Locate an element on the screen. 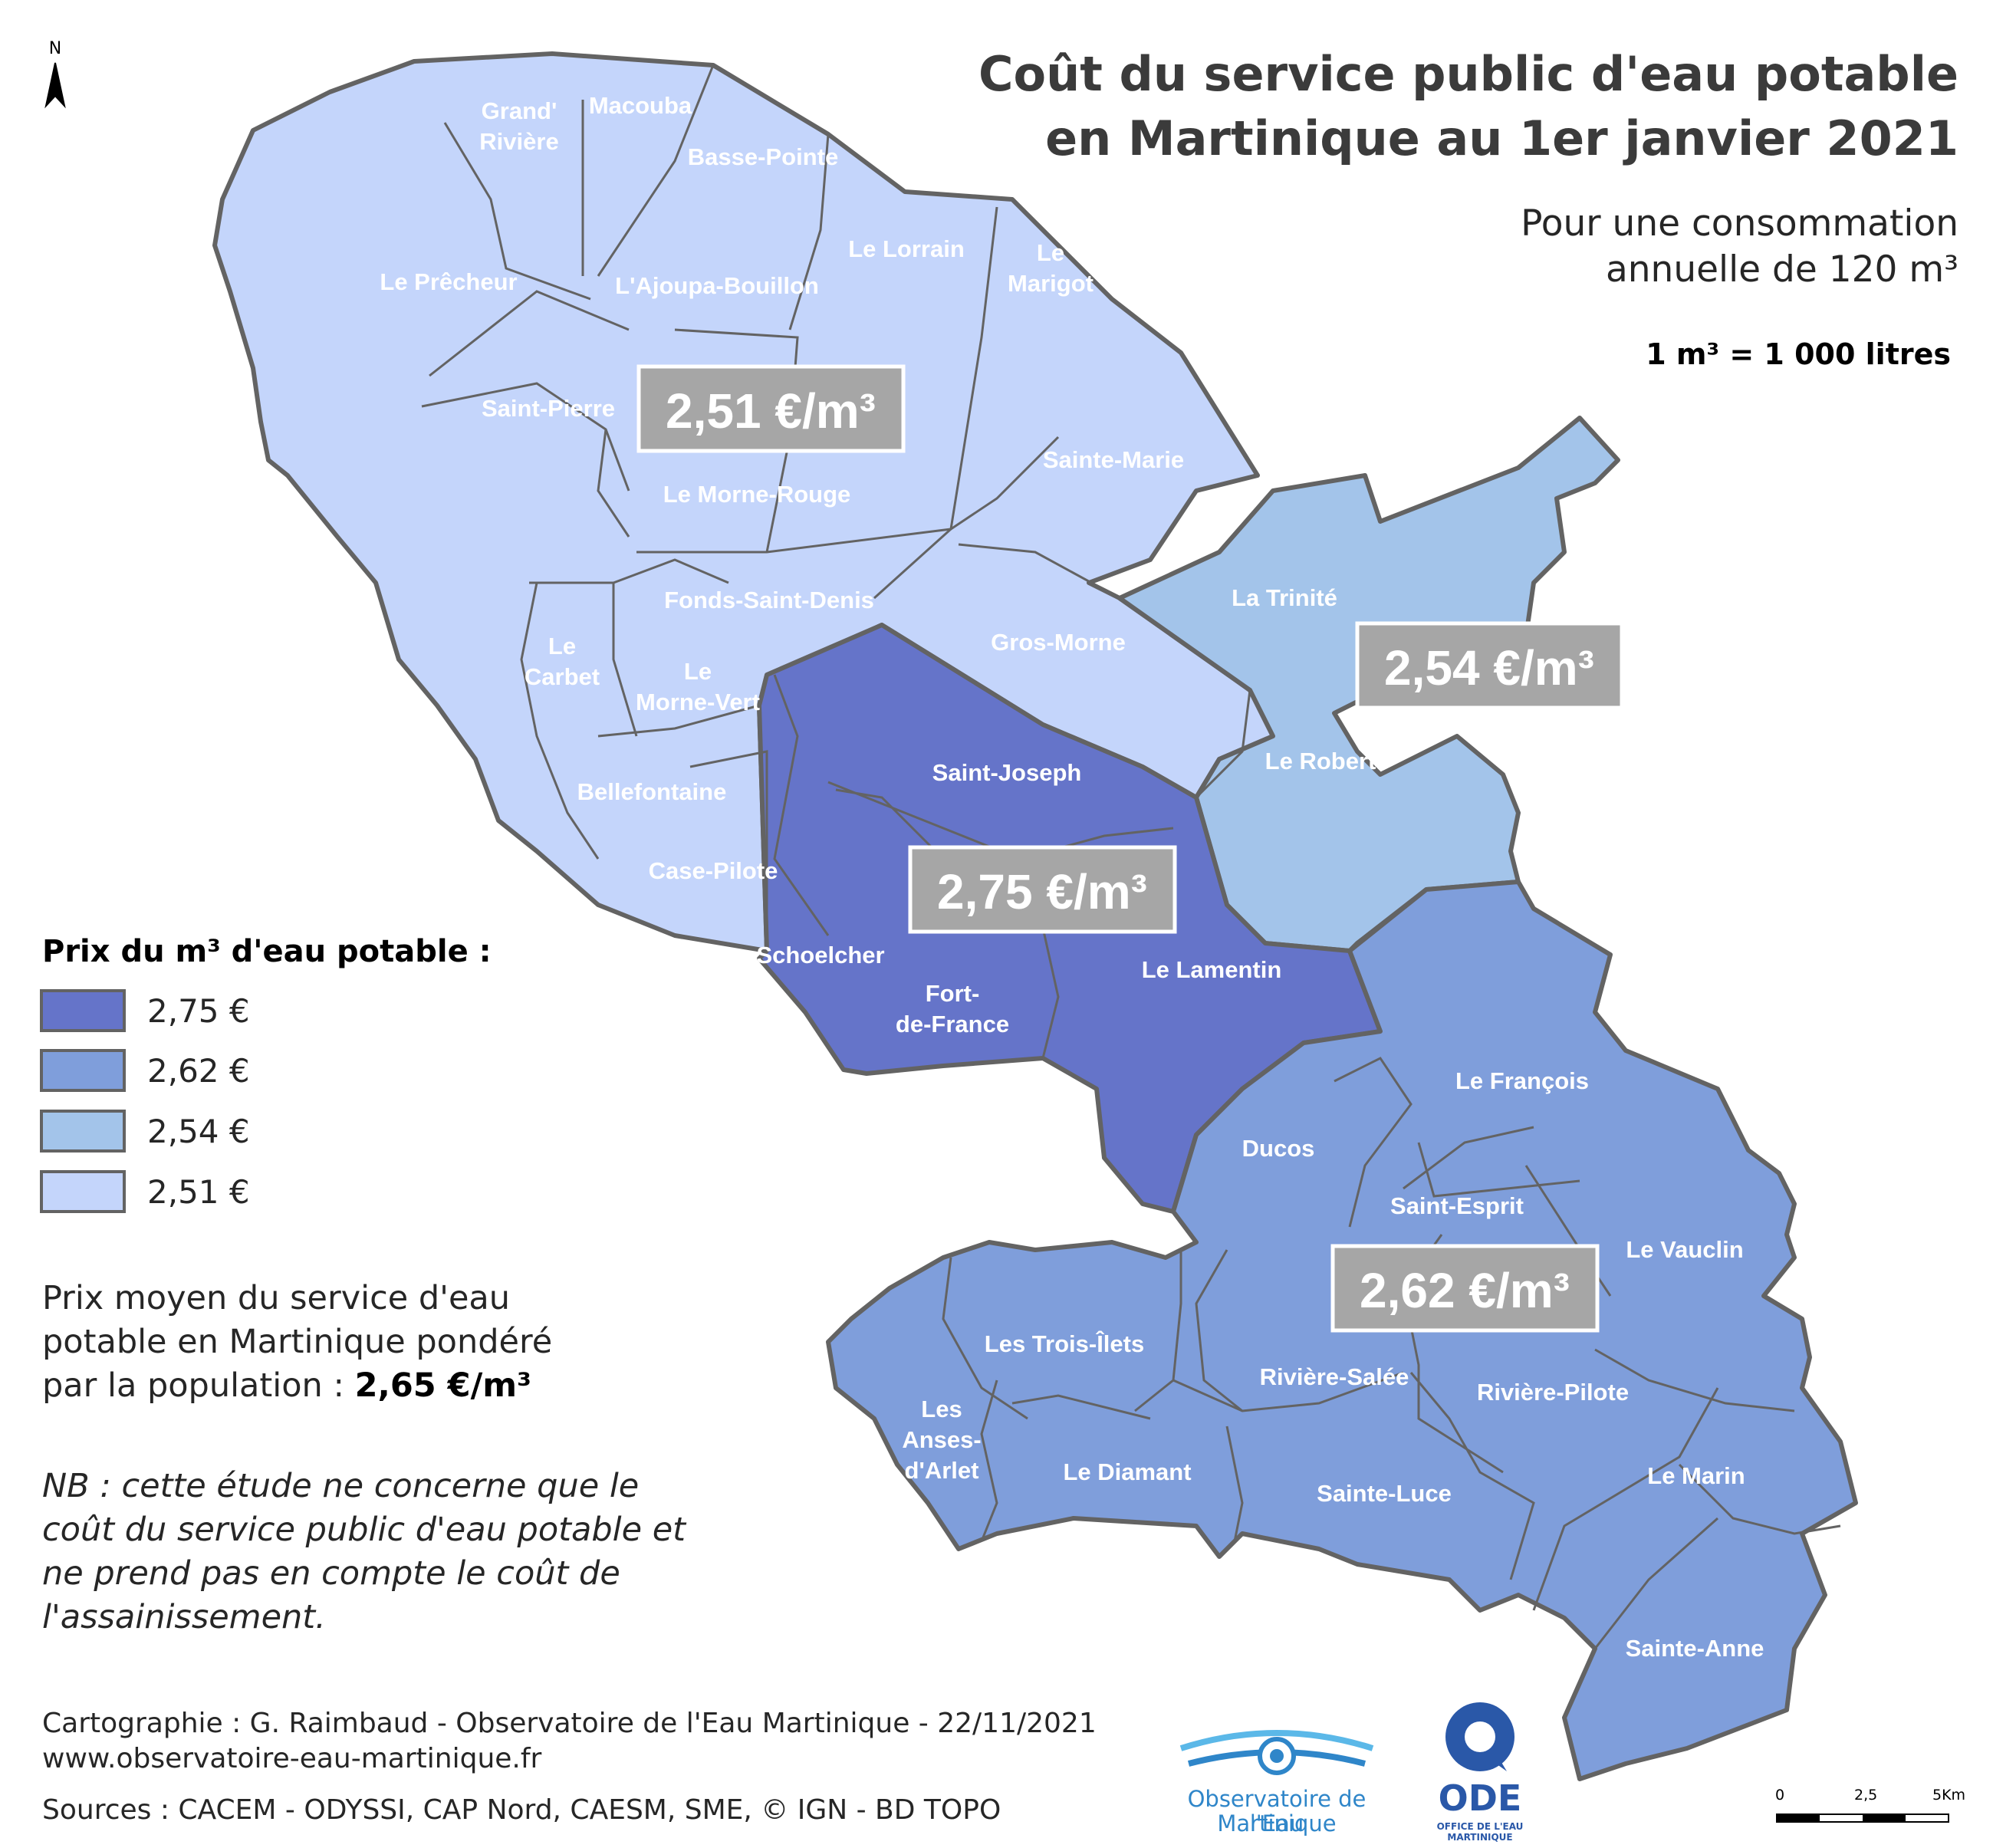 This screenshot has width=1993, height=1848. title-line-2: en Martinique au 1er janvier 2021 is located at coordinates (1501, 138).